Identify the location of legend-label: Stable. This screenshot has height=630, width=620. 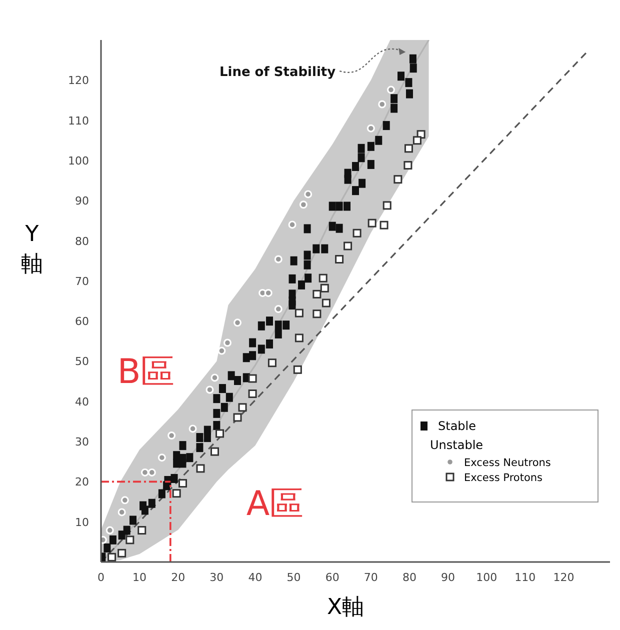
(457, 426).